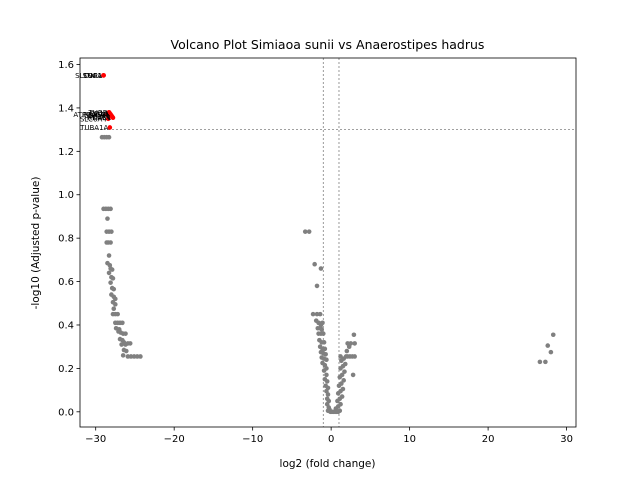 The height and width of the screenshot is (480, 640). I want to click on y-tick-label: 1.4, so click(66, 108).